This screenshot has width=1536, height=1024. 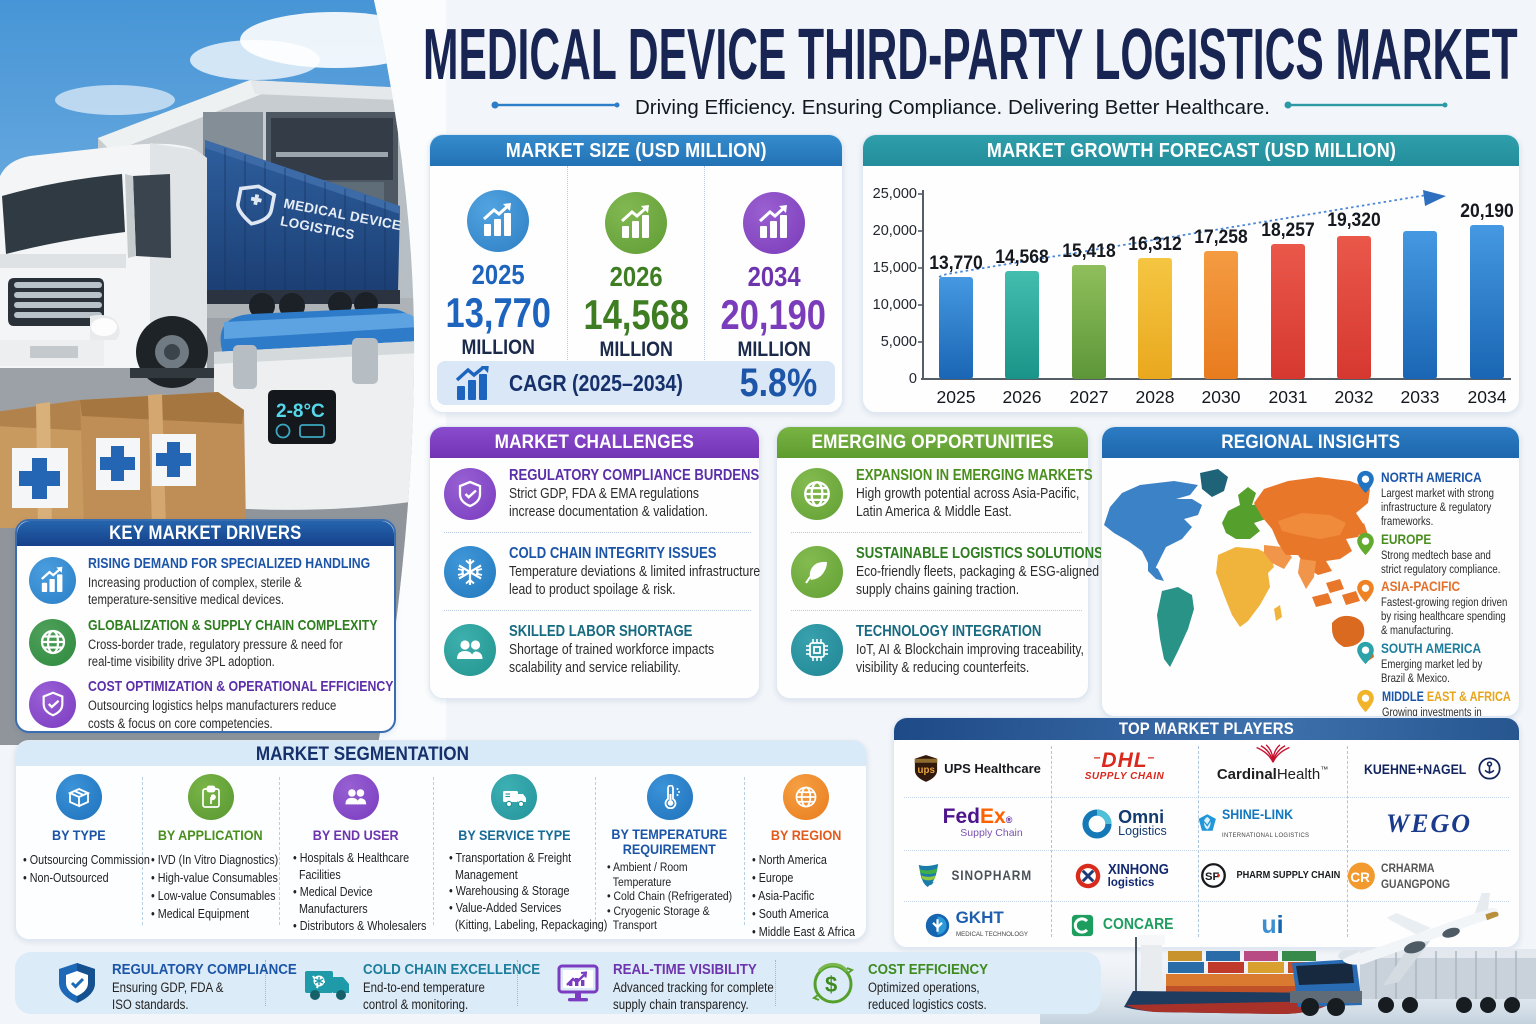 What do you see at coordinates (1221, 397) in the screenshot?
I see `svg-text: 2030` at bounding box center [1221, 397].